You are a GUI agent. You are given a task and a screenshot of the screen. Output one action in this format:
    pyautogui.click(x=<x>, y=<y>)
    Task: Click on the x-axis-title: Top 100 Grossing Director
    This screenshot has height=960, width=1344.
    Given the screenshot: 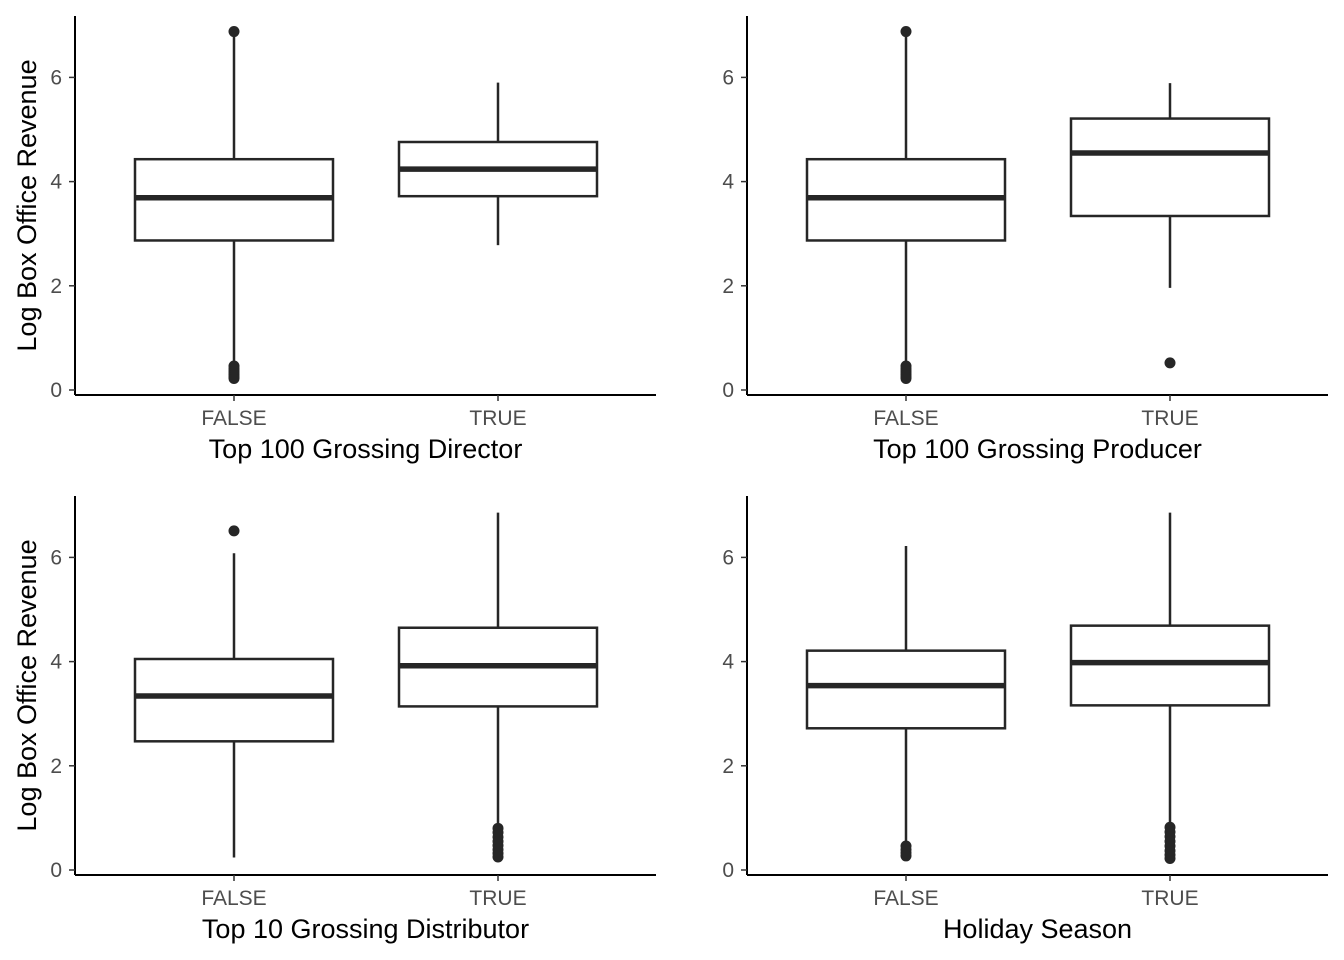 What is the action you would take?
    pyautogui.click(x=366, y=449)
    